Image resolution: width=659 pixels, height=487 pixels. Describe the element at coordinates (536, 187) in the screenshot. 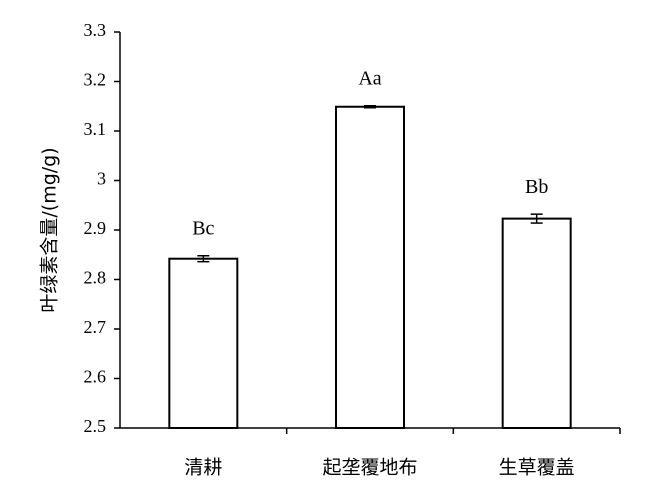

I see `annotation: Bb` at that location.